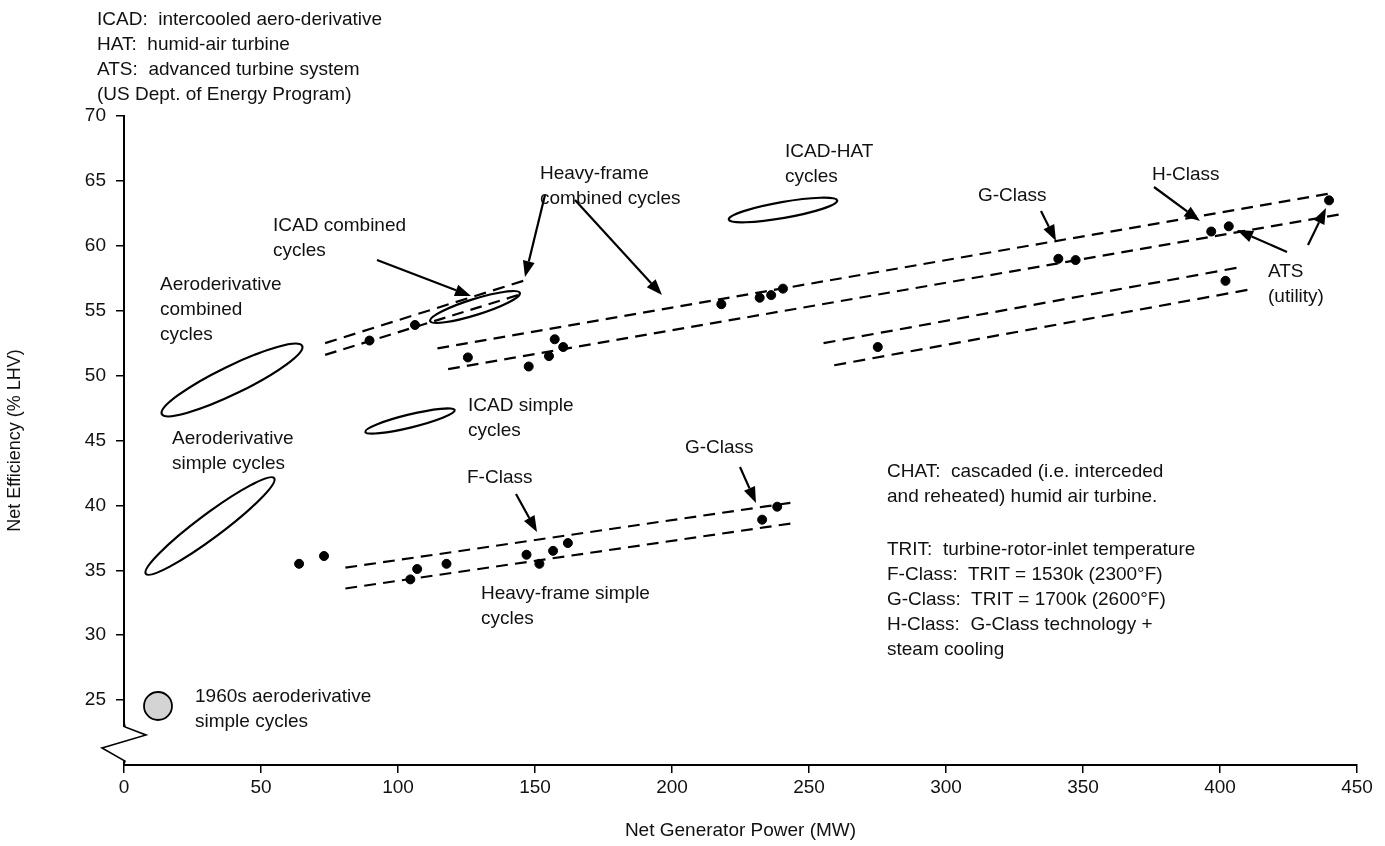 Image resolution: width=1385 pixels, height=846 pixels. What do you see at coordinates (240, 56) in the screenshot?
I see `text: ICAD: intercooled aero-derivative HAT: humid-air turbine ATS: advanced turbine system (US Dept. of Energy Program)` at bounding box center [240, 56].